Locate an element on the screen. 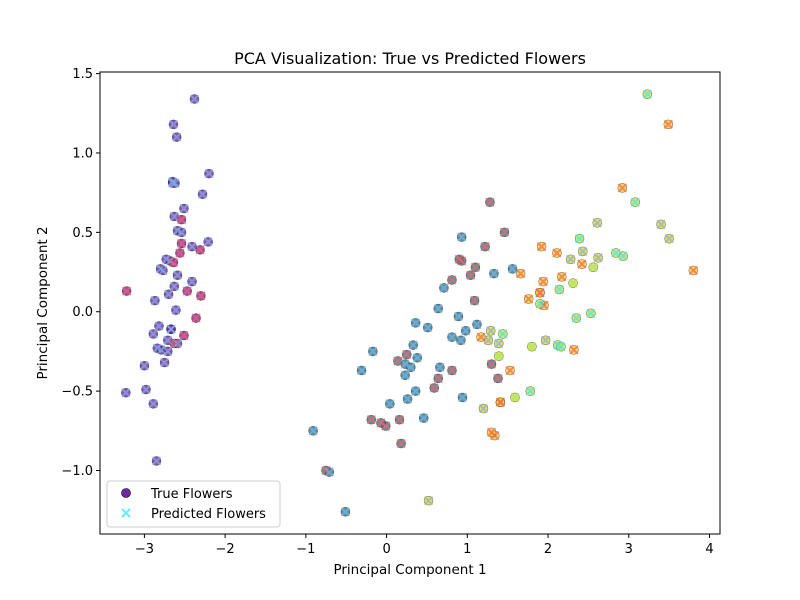 This screenshot has width=800, height=600. legend-box is located at coordinates (193, 504).